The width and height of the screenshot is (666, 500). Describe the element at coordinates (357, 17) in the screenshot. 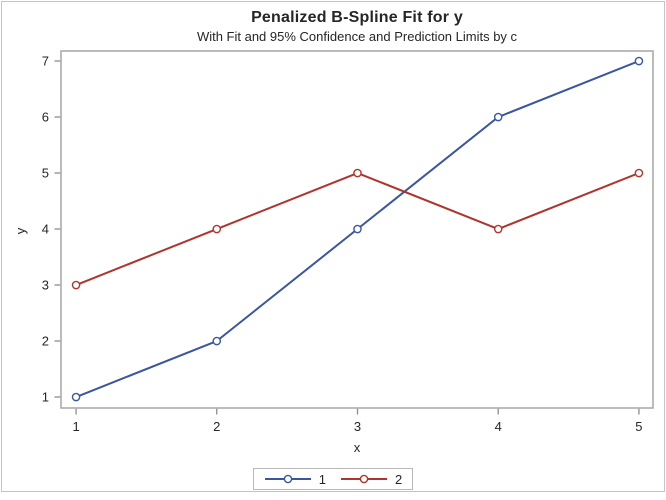

I see `chart-title: Penalized B-Spline Fit for y` at that location.